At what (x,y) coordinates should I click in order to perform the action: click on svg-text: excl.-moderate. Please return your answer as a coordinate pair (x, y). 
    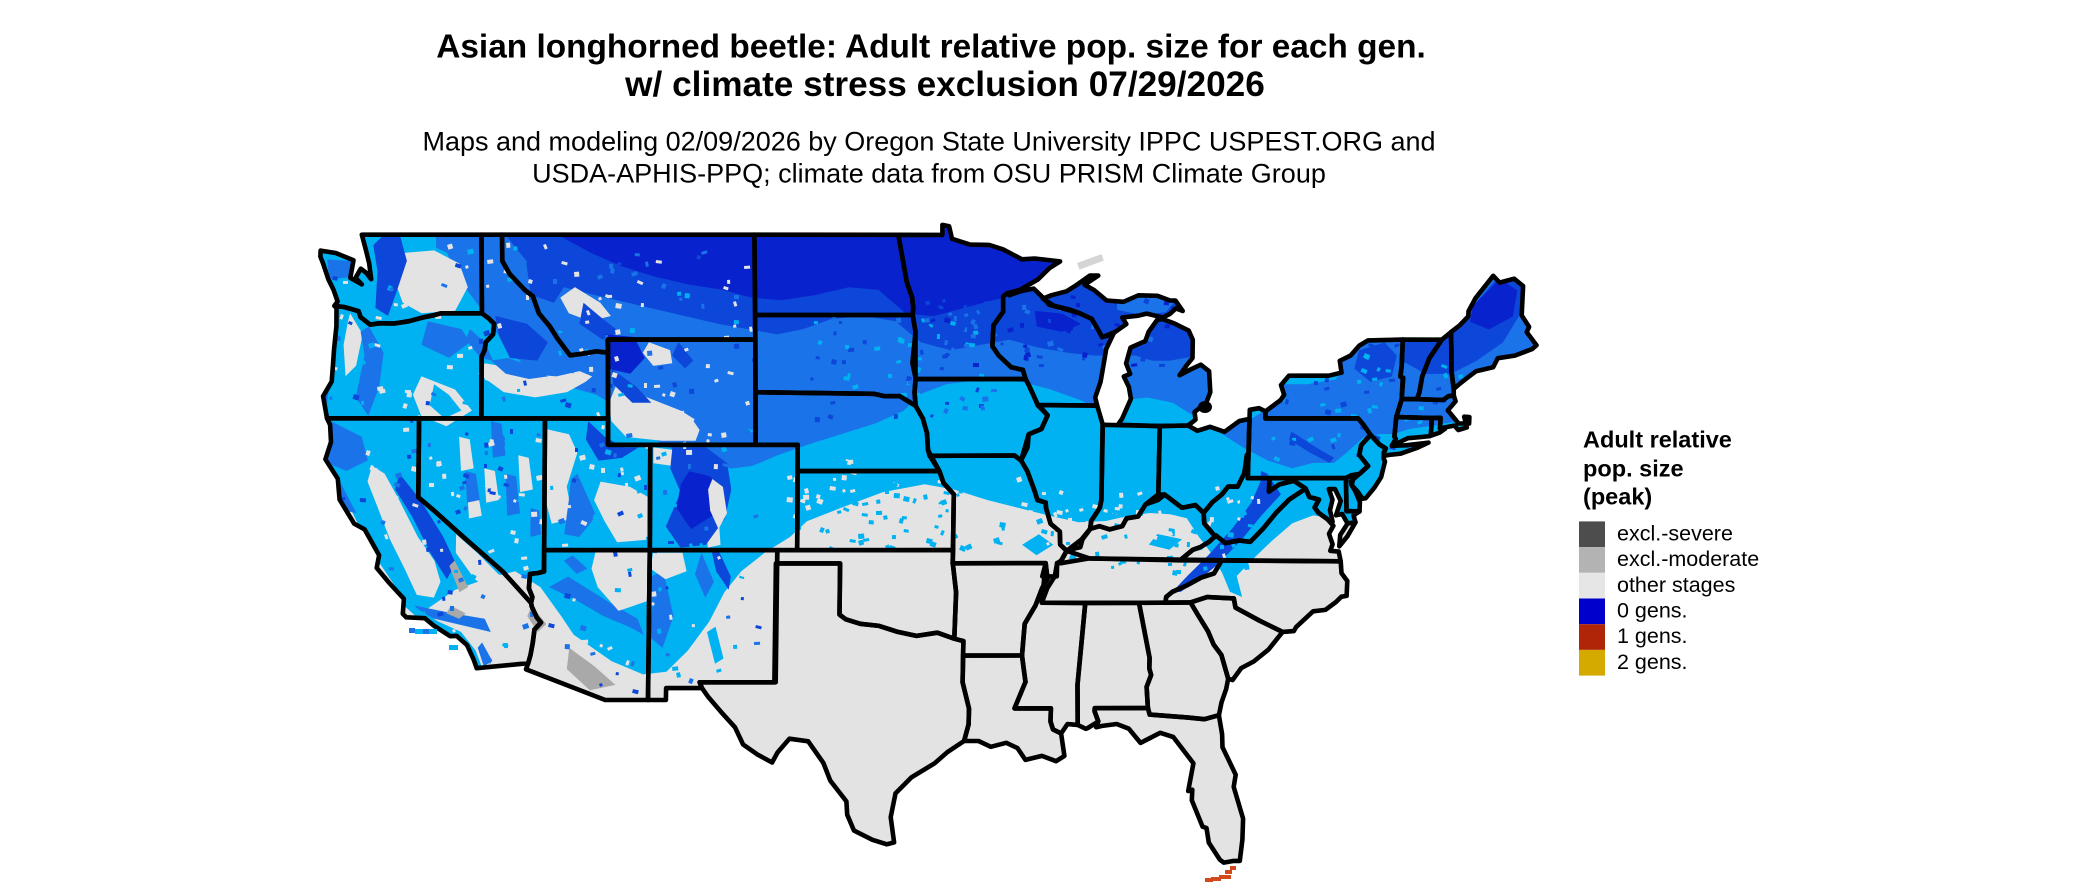
    Looking at the image, I should click on (1688, 559).